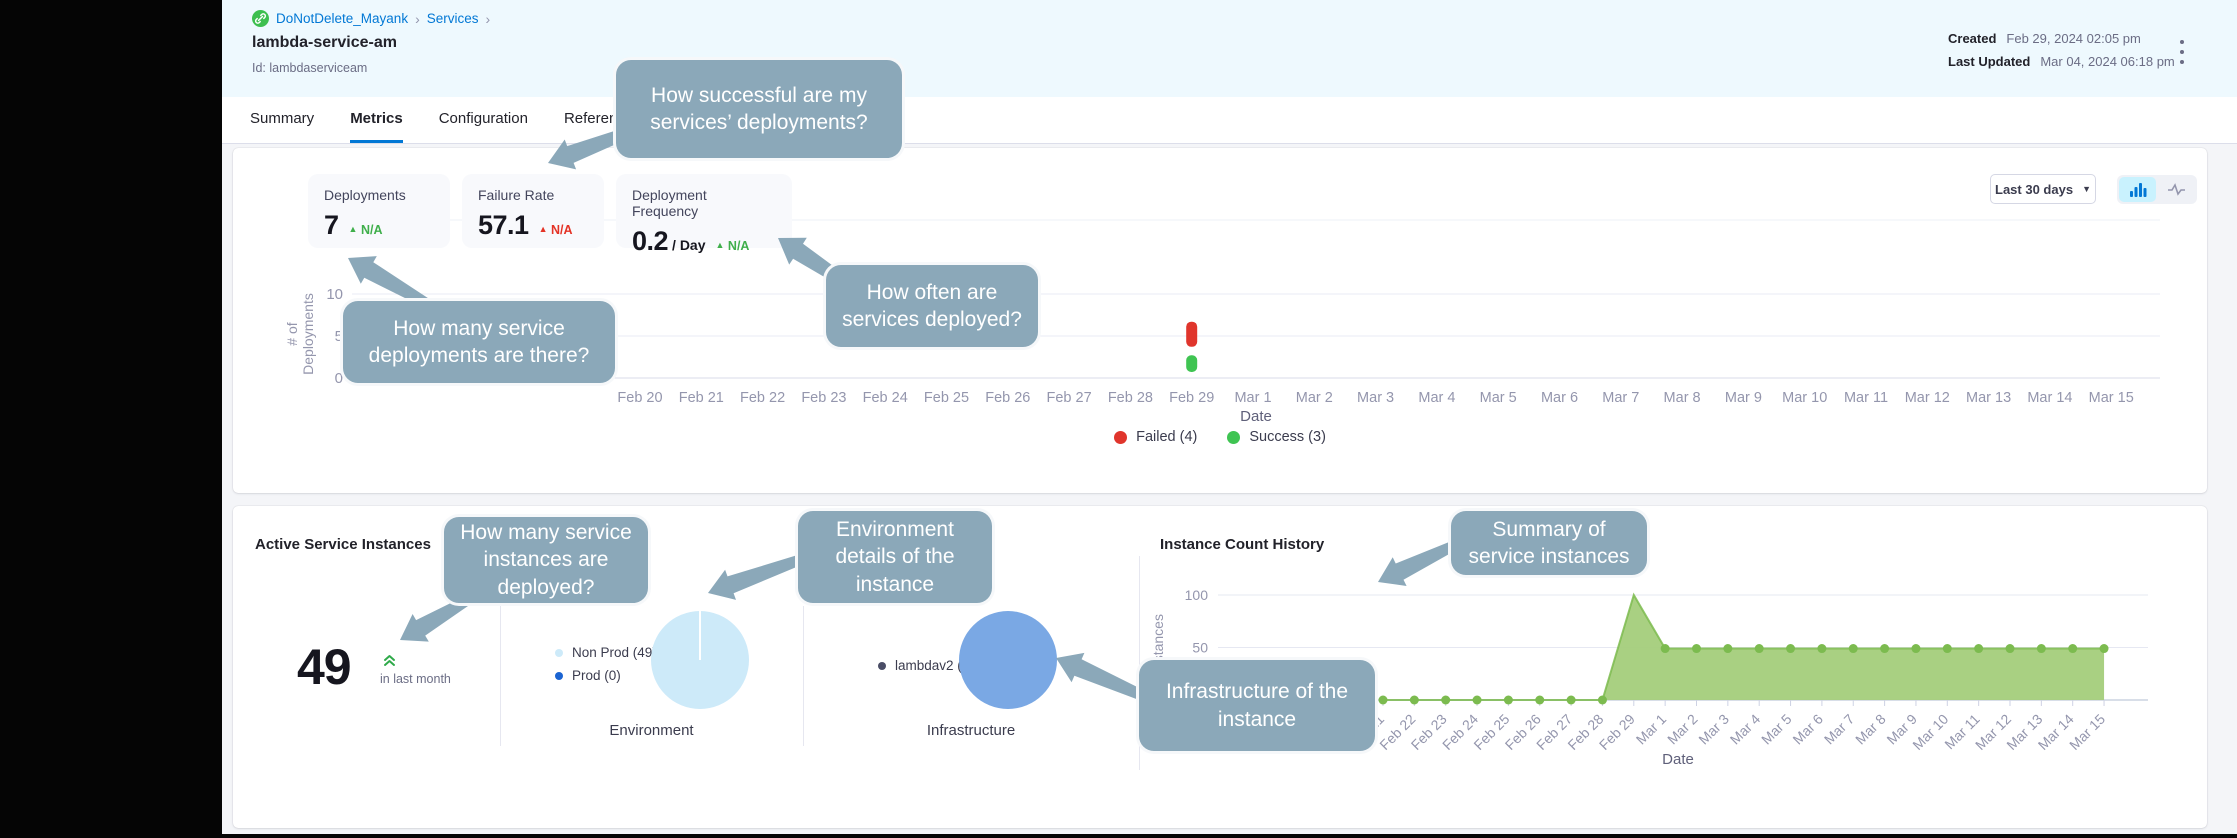  I want to click on x-axis-label: Feb 23, so click(823, 398).